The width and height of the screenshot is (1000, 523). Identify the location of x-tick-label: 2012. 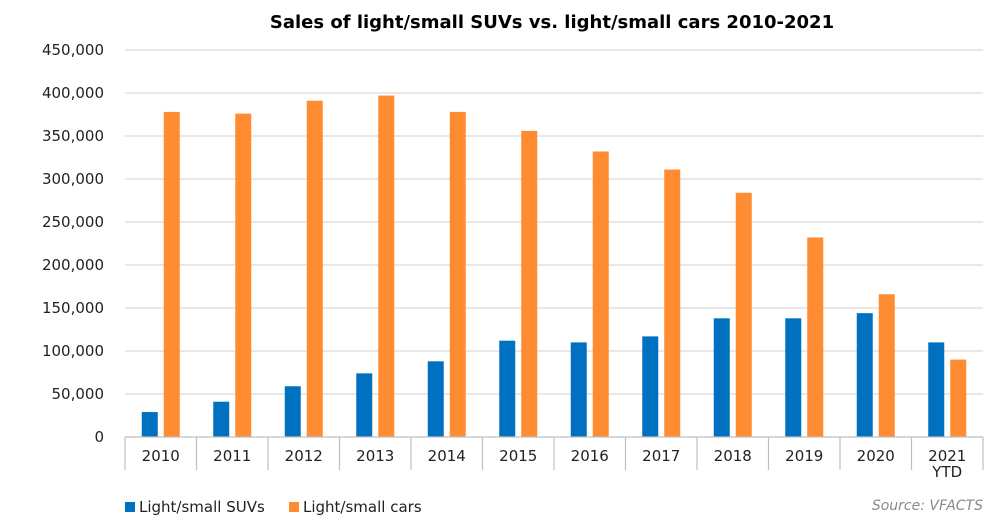
(304, 456).